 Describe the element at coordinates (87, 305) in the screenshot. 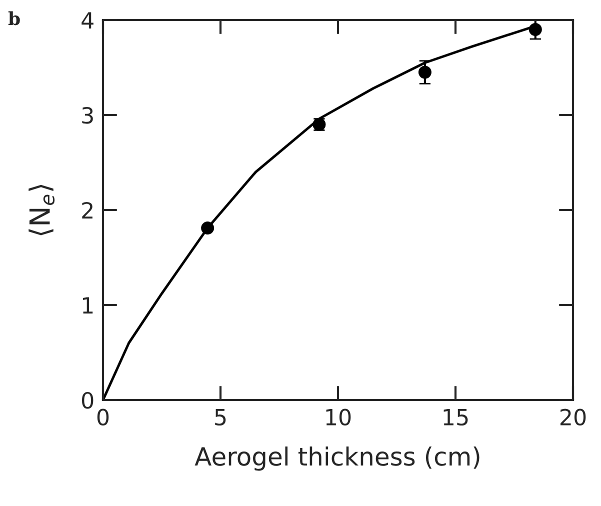

I see `y-tick-label: 1` at that location.